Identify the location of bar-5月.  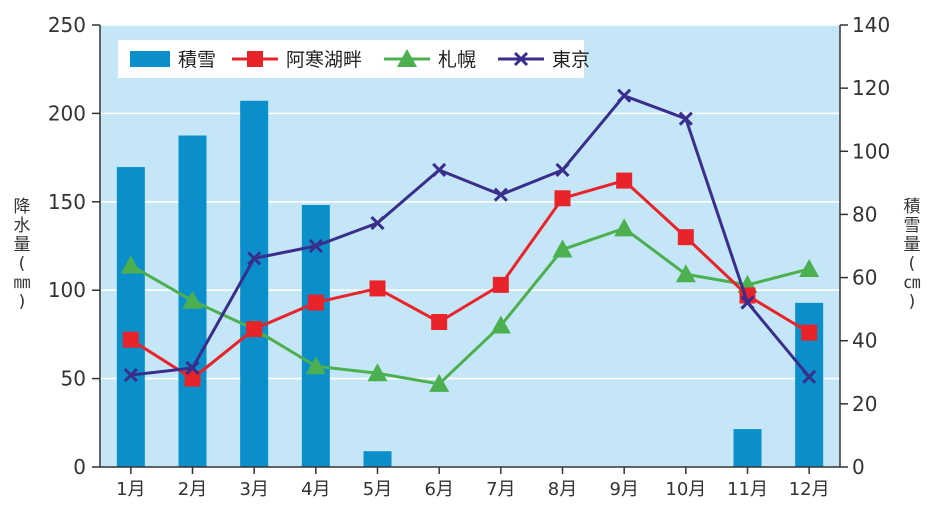
(377, 459).